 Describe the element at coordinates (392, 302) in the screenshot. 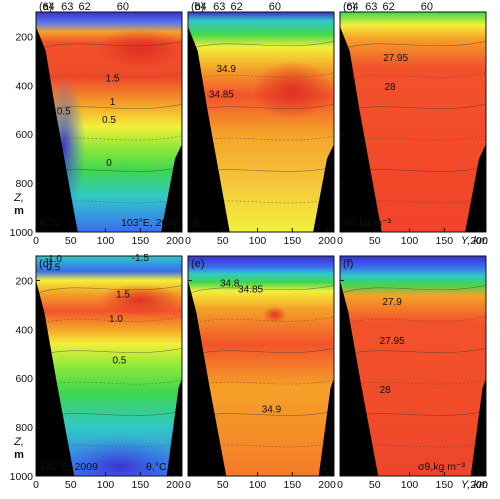

I see `contour-label: 27.9` at that location.